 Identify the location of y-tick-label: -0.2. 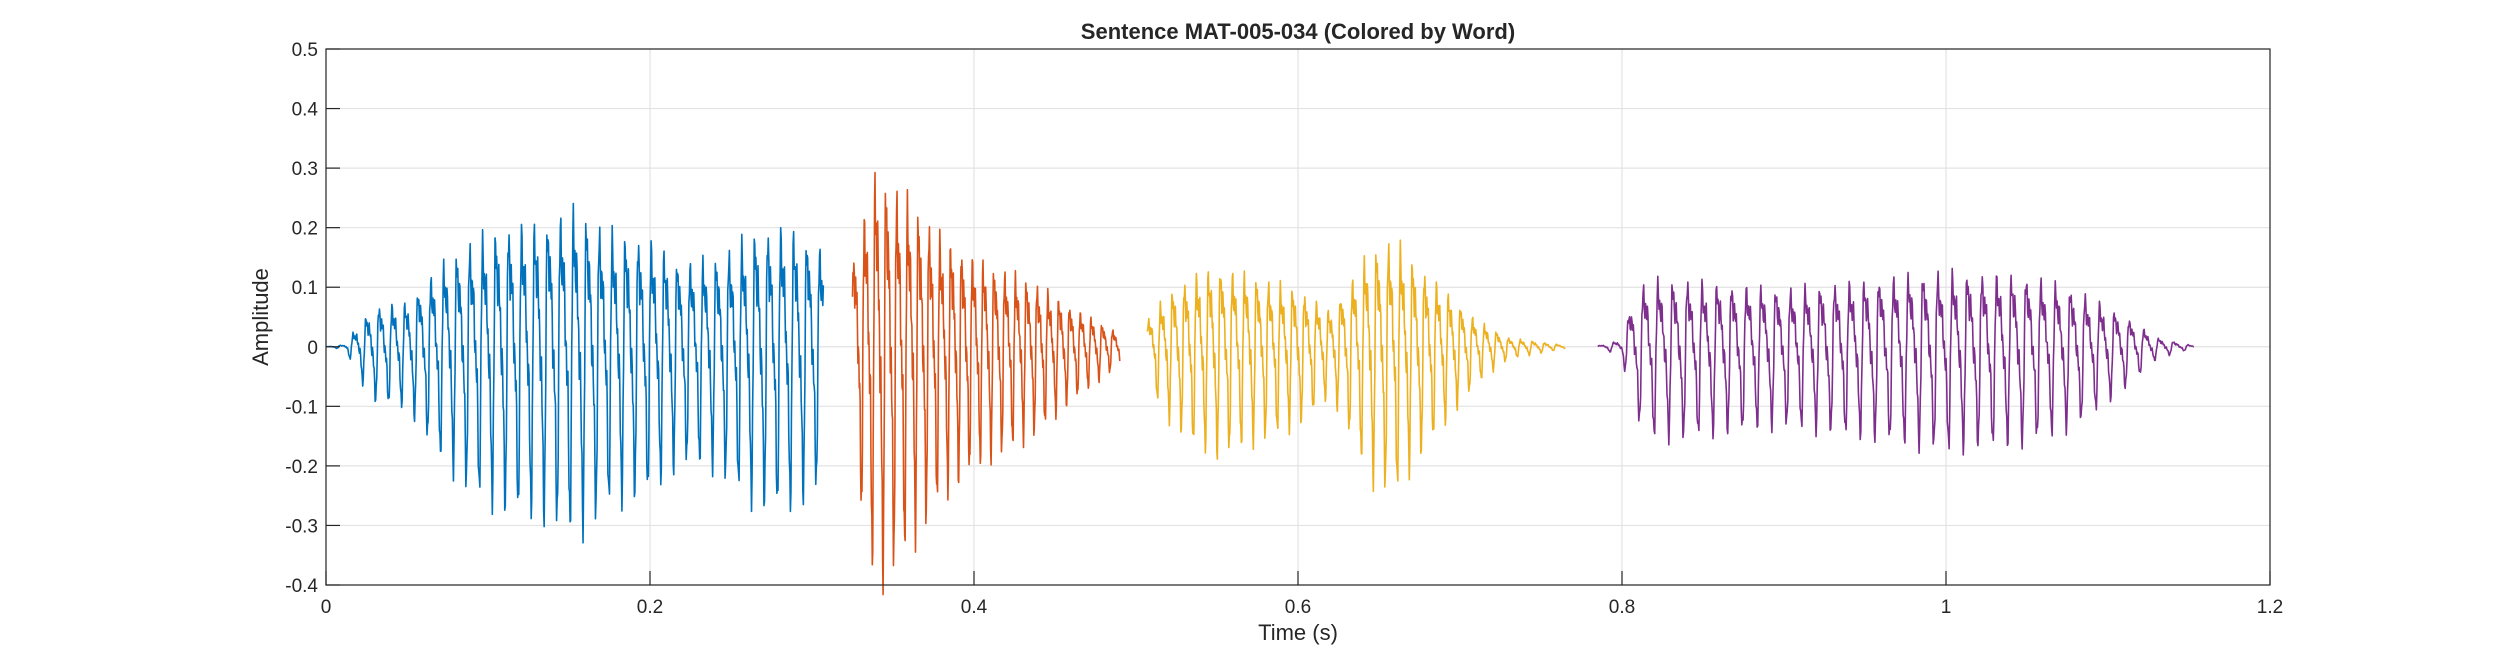
(301, 467).